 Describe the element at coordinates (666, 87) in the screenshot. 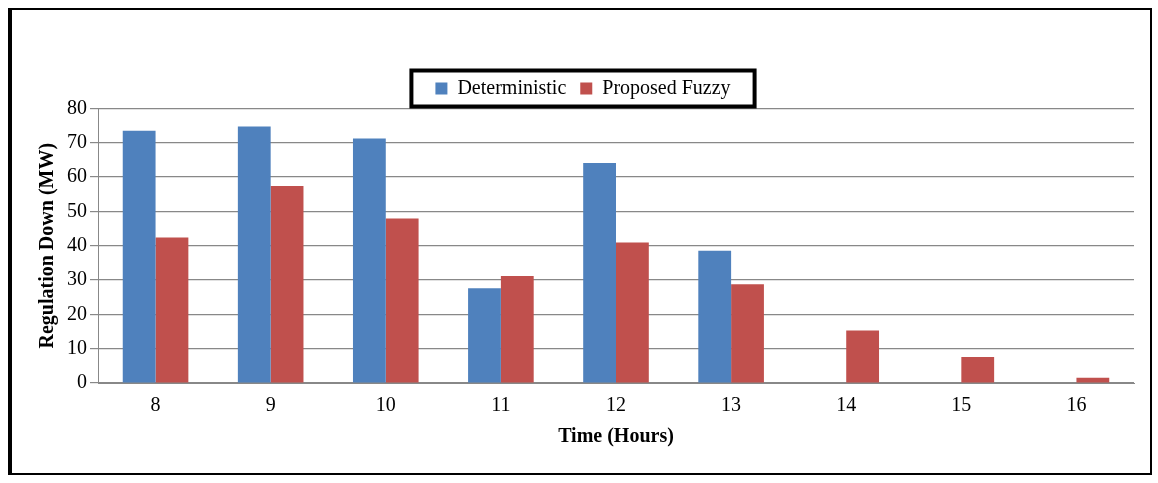

I see `legend-label: Proposed Fuzzy` at that location.